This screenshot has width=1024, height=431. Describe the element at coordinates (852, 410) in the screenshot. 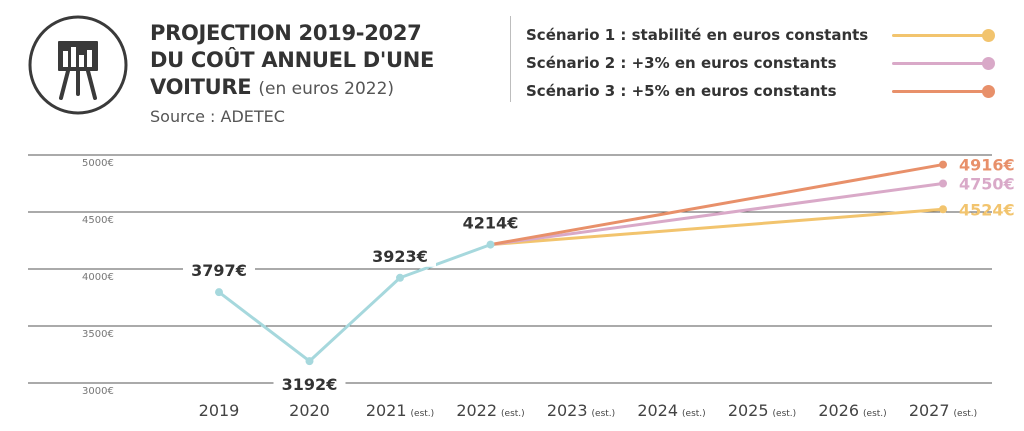

I see `x-tick-label: 2026 (est.)` at that location.